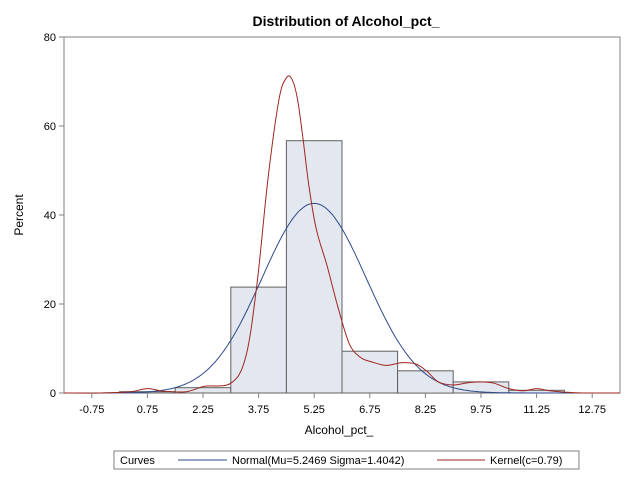  Describe the element at coordinates (50, 127) in the screenshot. I see `y-tick-label: 60` at that location.